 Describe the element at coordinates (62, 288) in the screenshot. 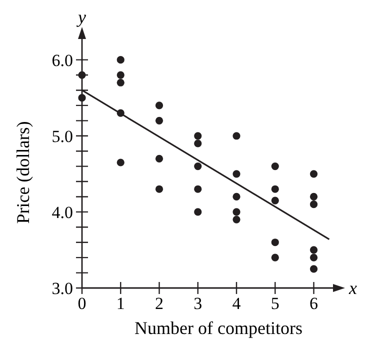

I see `y-tick-label: 3.0` at that location.